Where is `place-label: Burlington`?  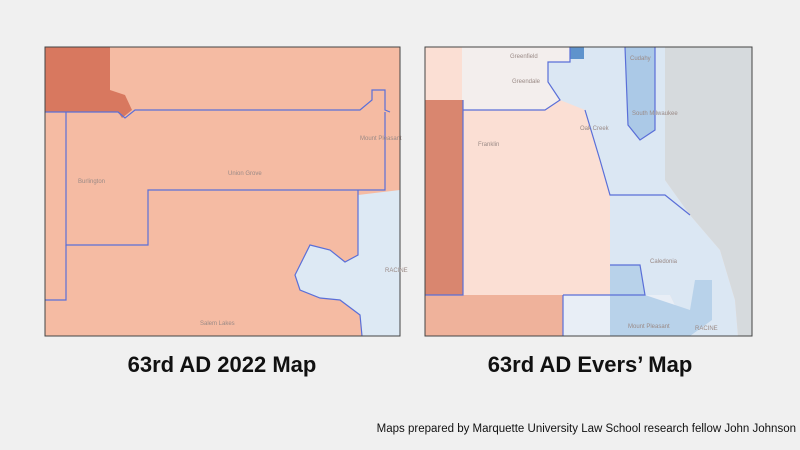
place-label: Burlington is located at coordinates (91, 182).